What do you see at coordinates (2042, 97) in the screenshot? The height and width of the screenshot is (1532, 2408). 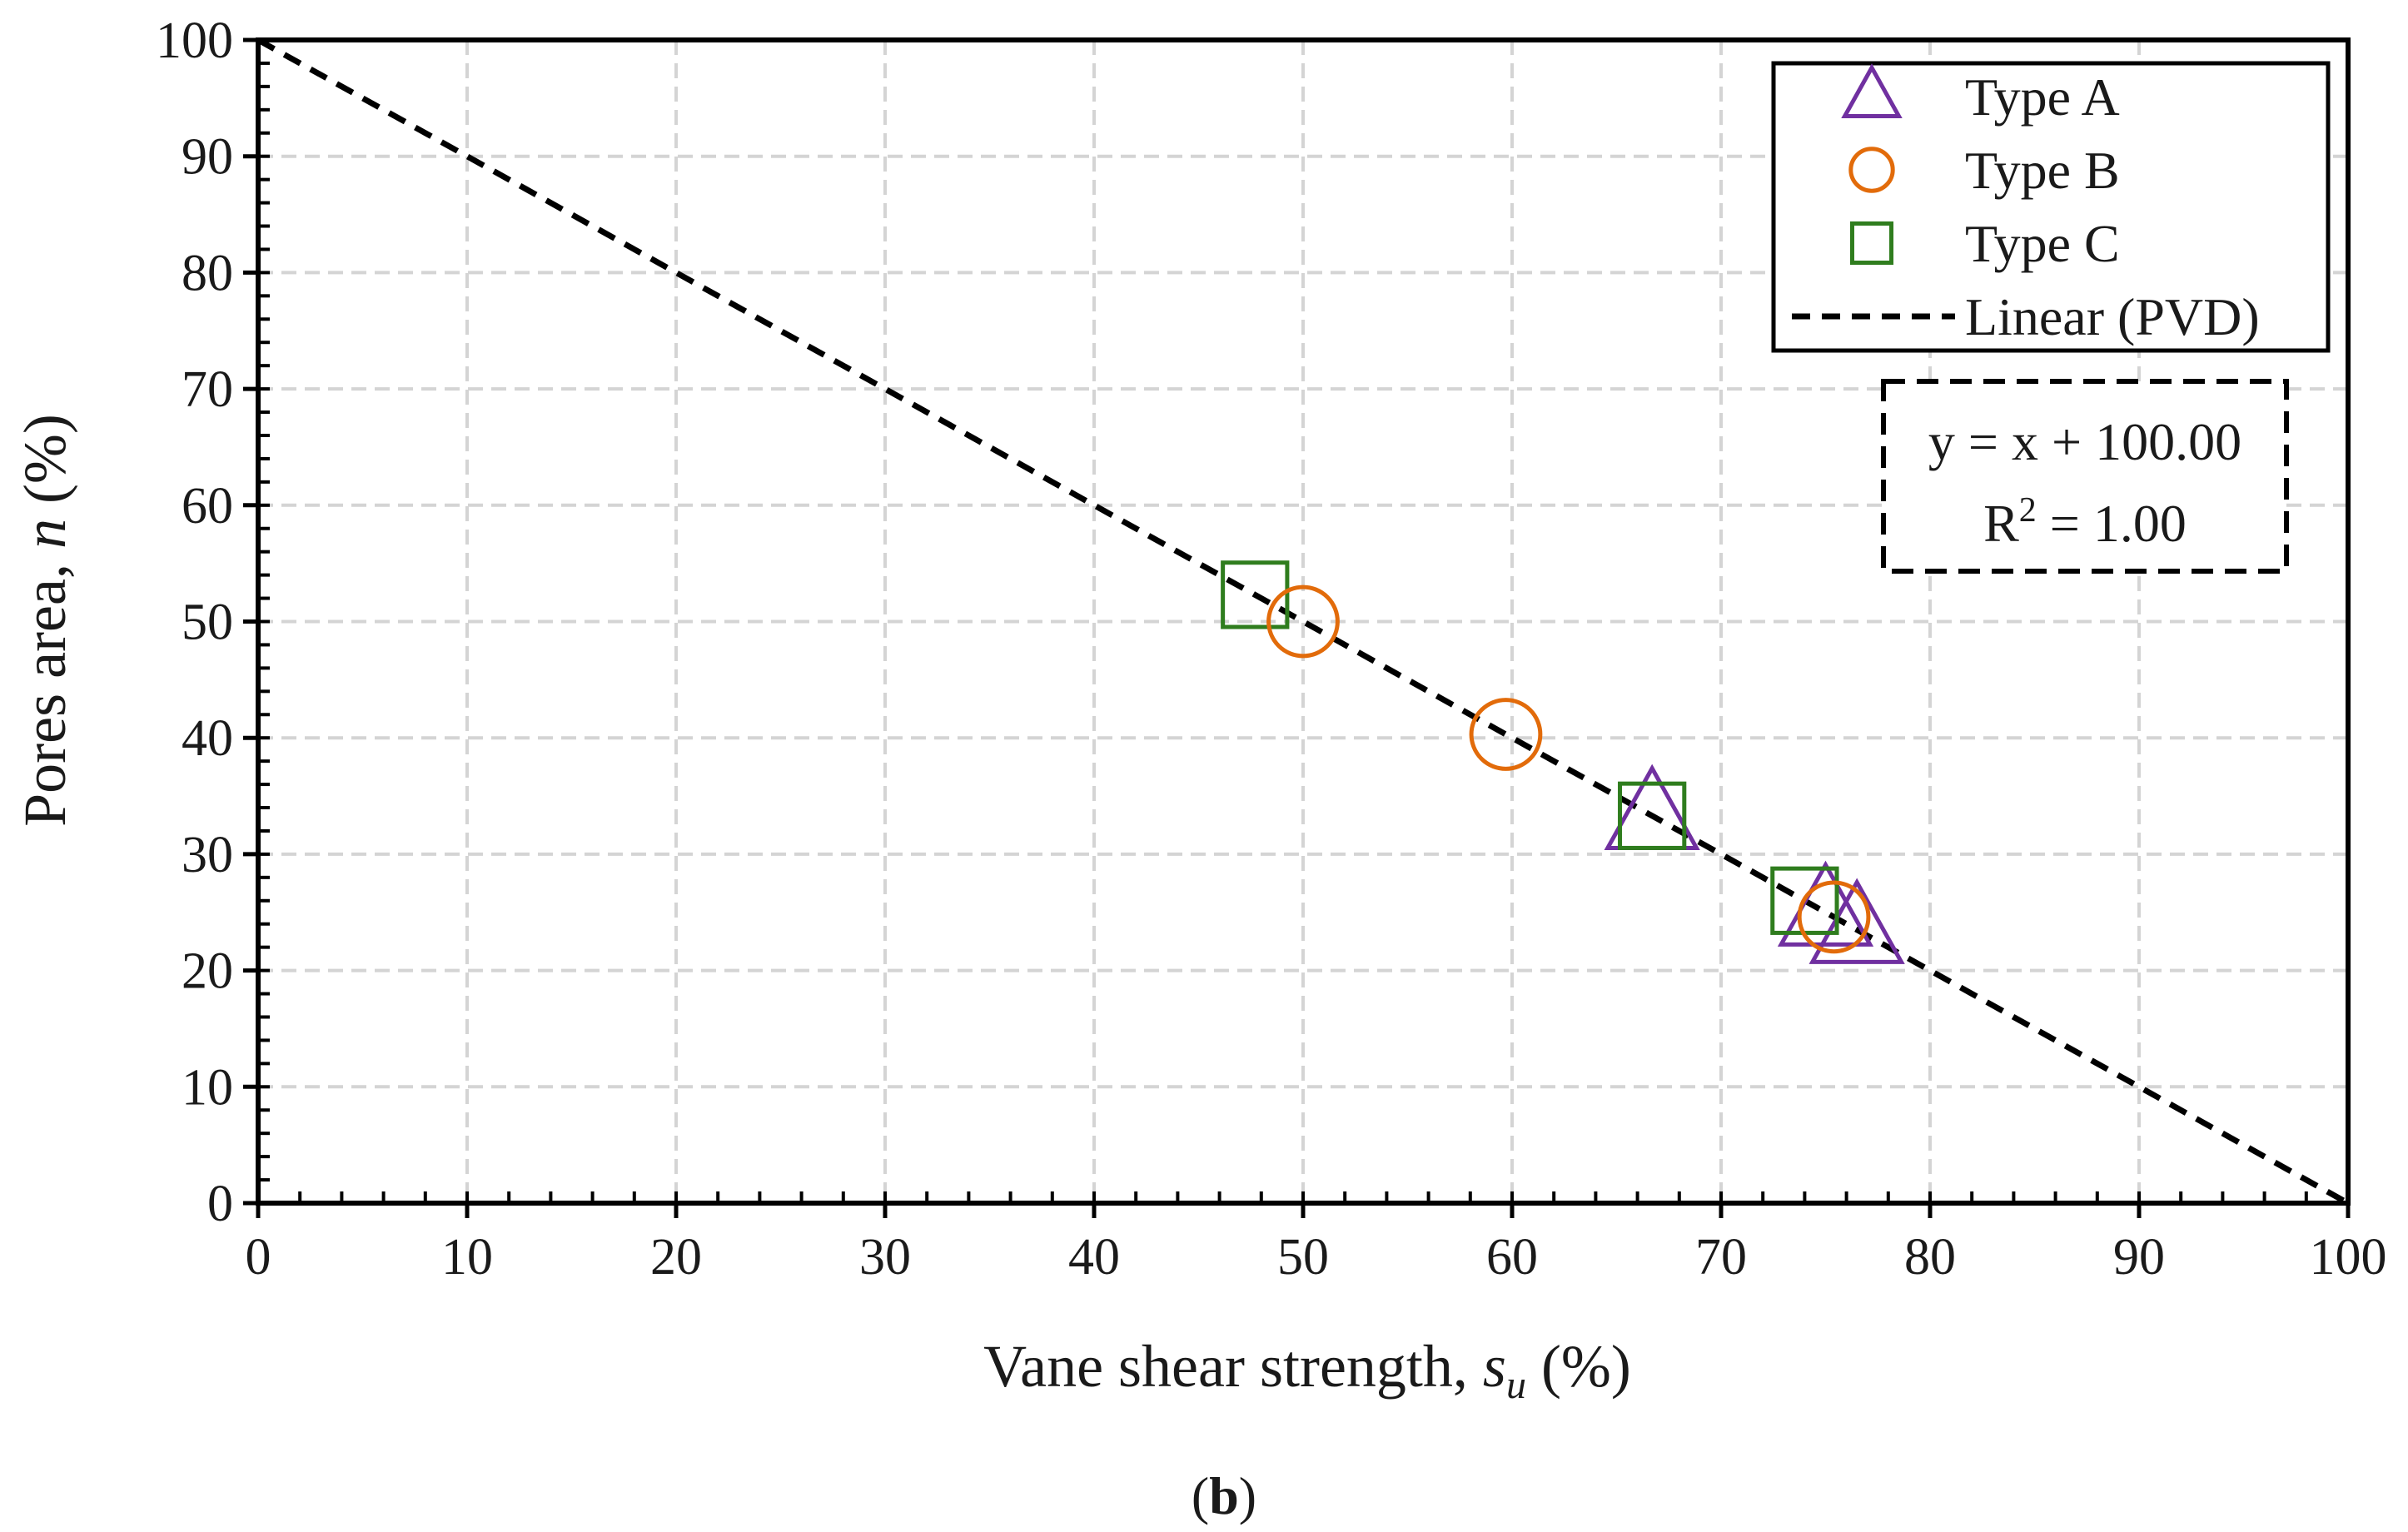 I see `legend-label: Type A` at bounding box center [2042, 97].